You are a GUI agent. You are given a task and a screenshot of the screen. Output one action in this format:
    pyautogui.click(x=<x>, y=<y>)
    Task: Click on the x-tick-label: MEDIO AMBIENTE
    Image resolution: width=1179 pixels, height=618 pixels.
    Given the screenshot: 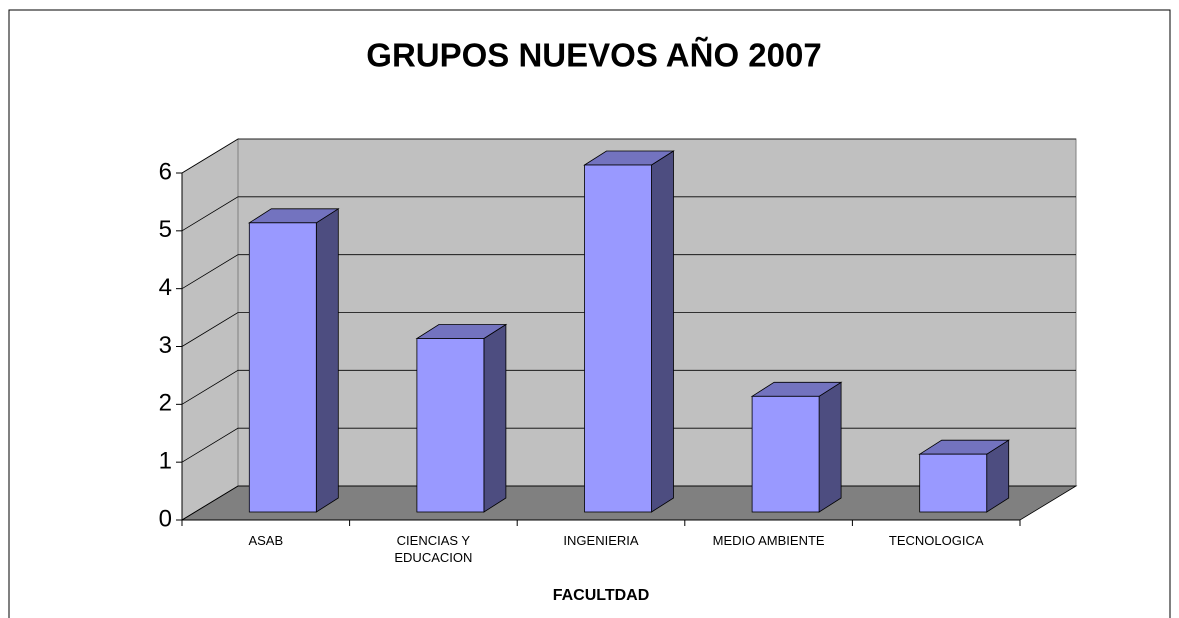 What is the action you would take?
    pyautogui.click(x=768, y=540)
    